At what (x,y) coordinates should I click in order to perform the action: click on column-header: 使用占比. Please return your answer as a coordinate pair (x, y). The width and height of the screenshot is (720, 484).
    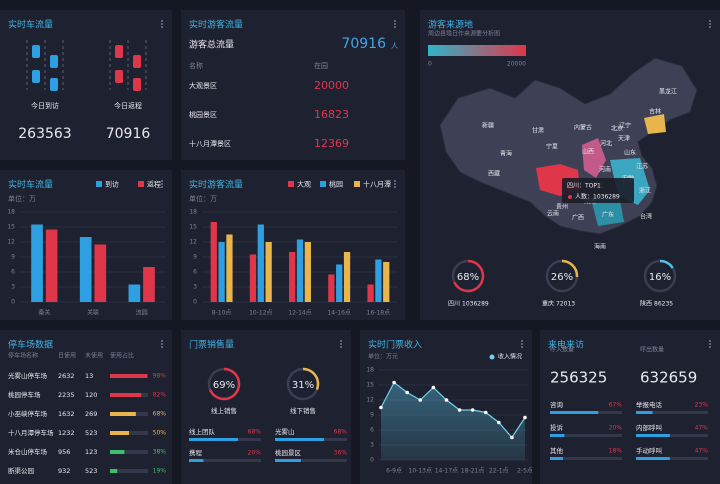
    Looking at the image, I should click on (122, 356).